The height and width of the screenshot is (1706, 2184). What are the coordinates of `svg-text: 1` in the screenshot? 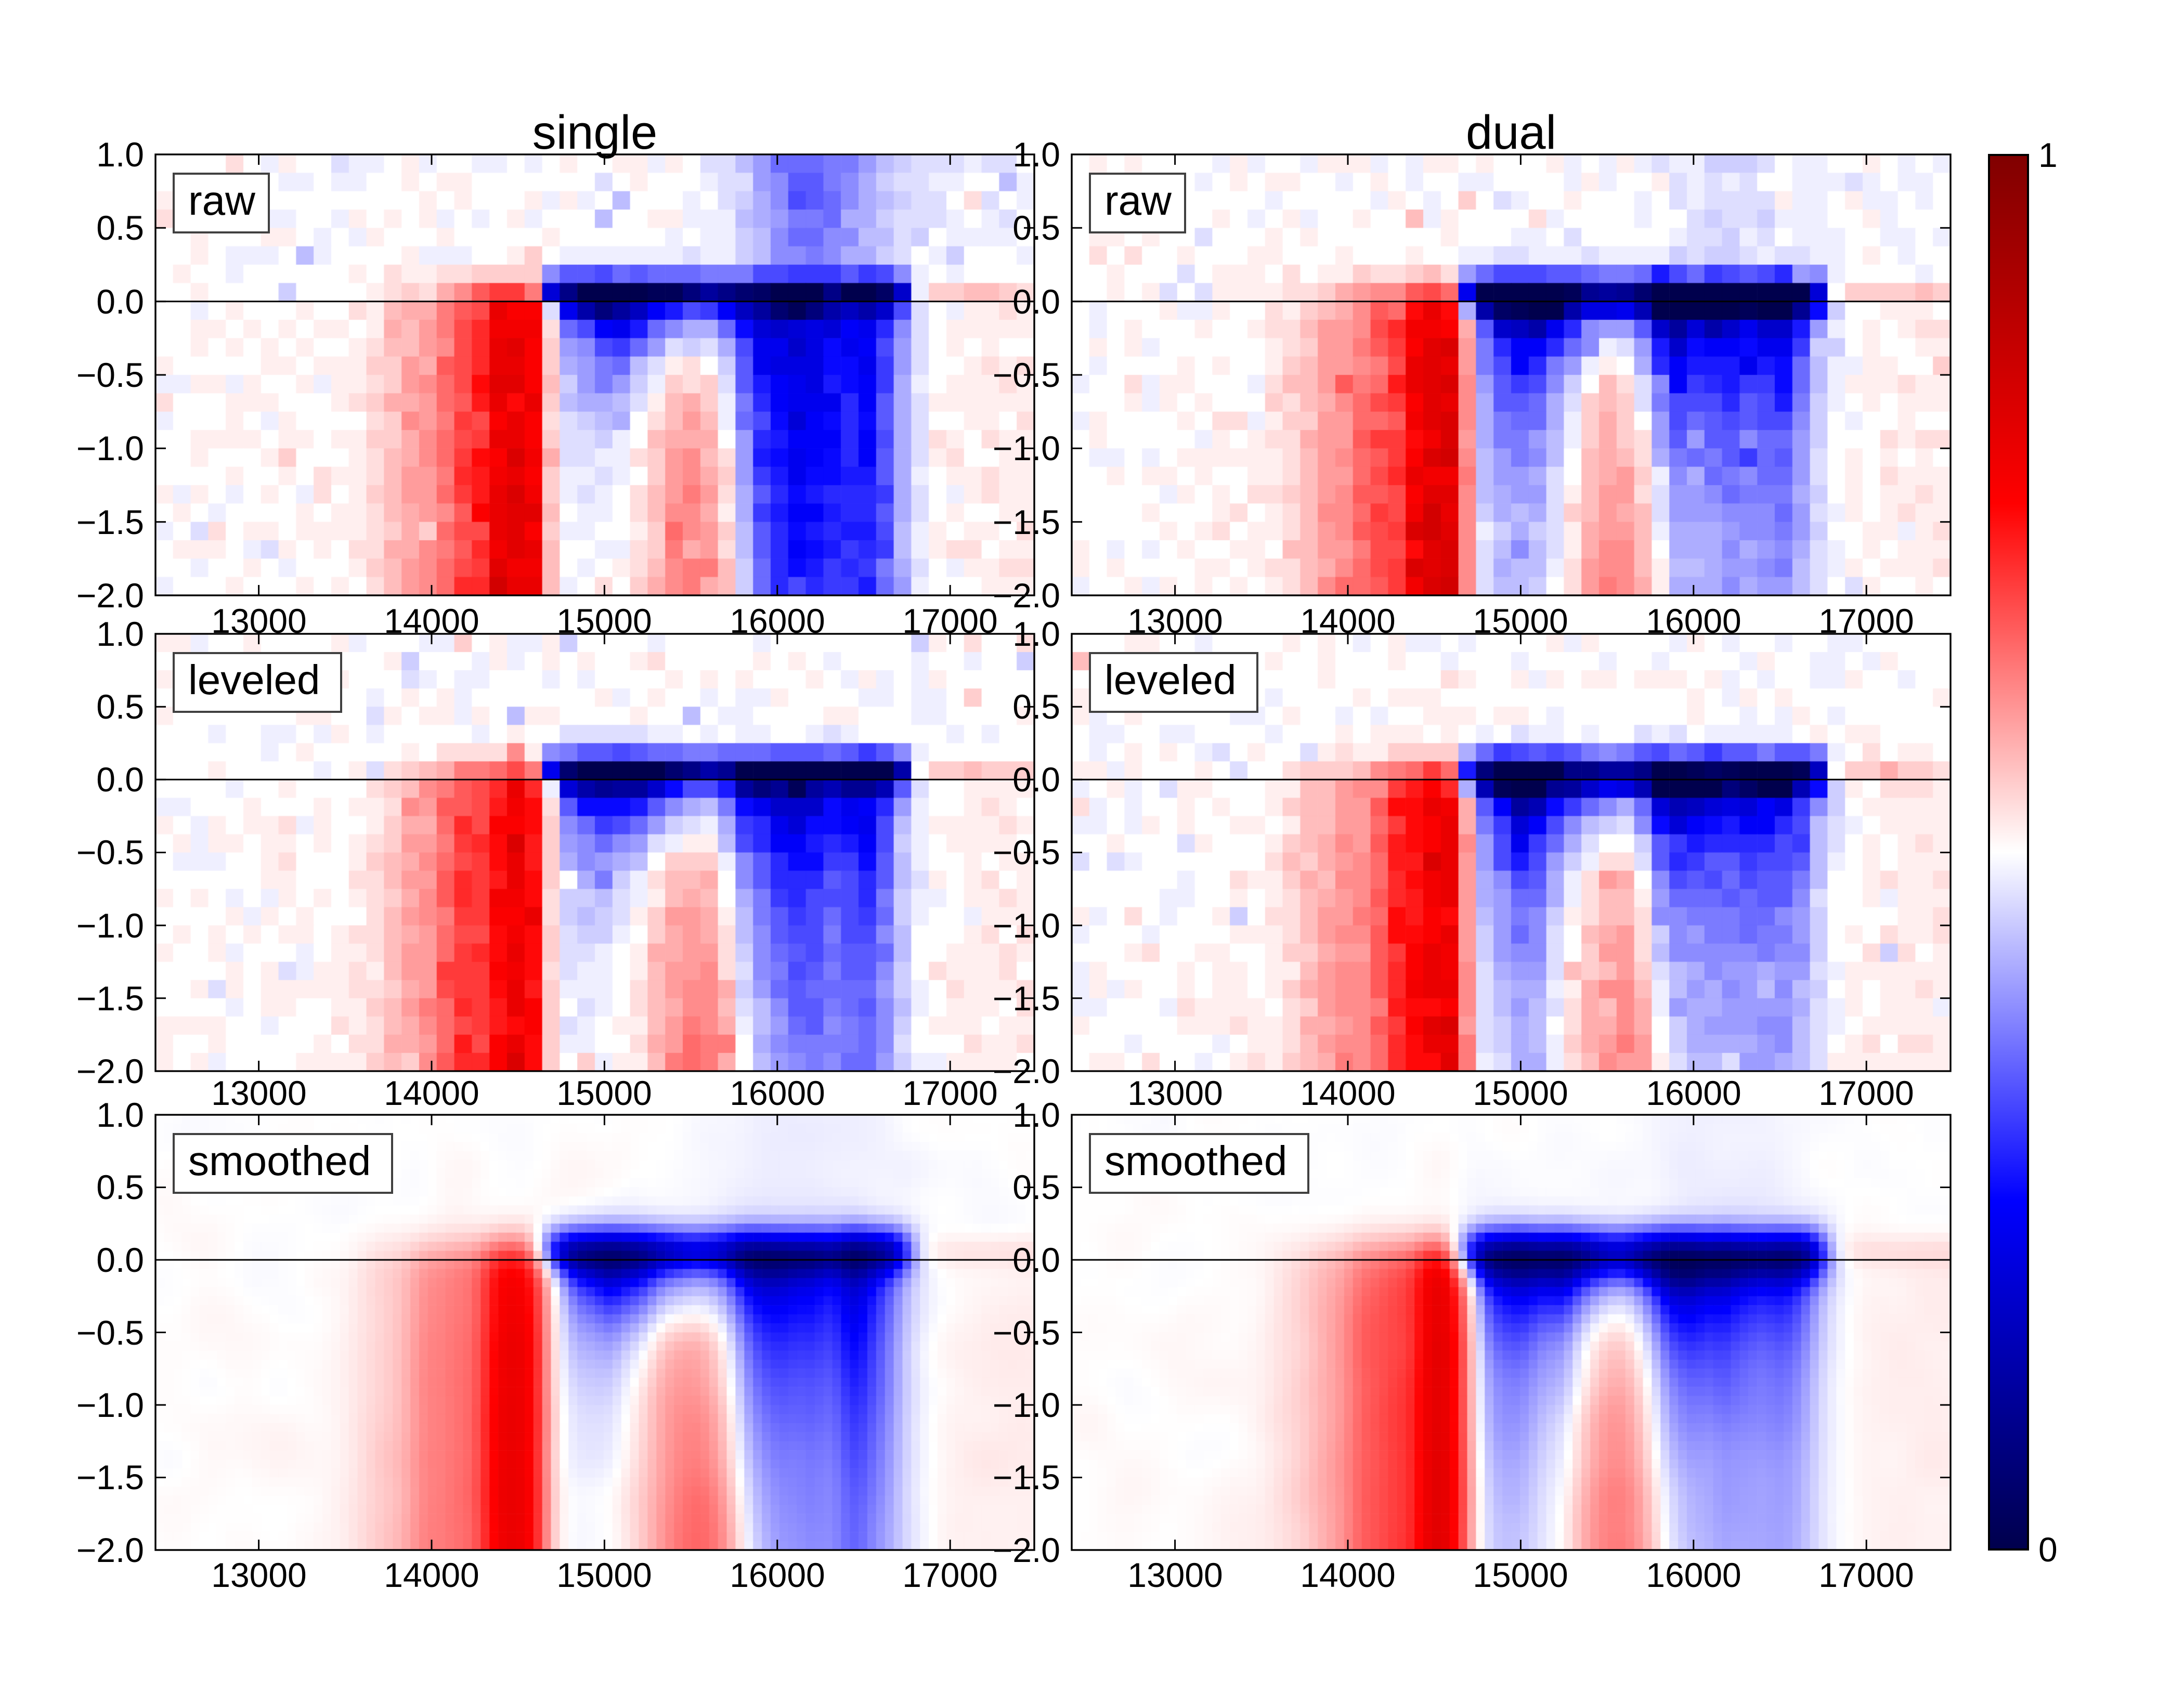 It's located at (2048, 155).